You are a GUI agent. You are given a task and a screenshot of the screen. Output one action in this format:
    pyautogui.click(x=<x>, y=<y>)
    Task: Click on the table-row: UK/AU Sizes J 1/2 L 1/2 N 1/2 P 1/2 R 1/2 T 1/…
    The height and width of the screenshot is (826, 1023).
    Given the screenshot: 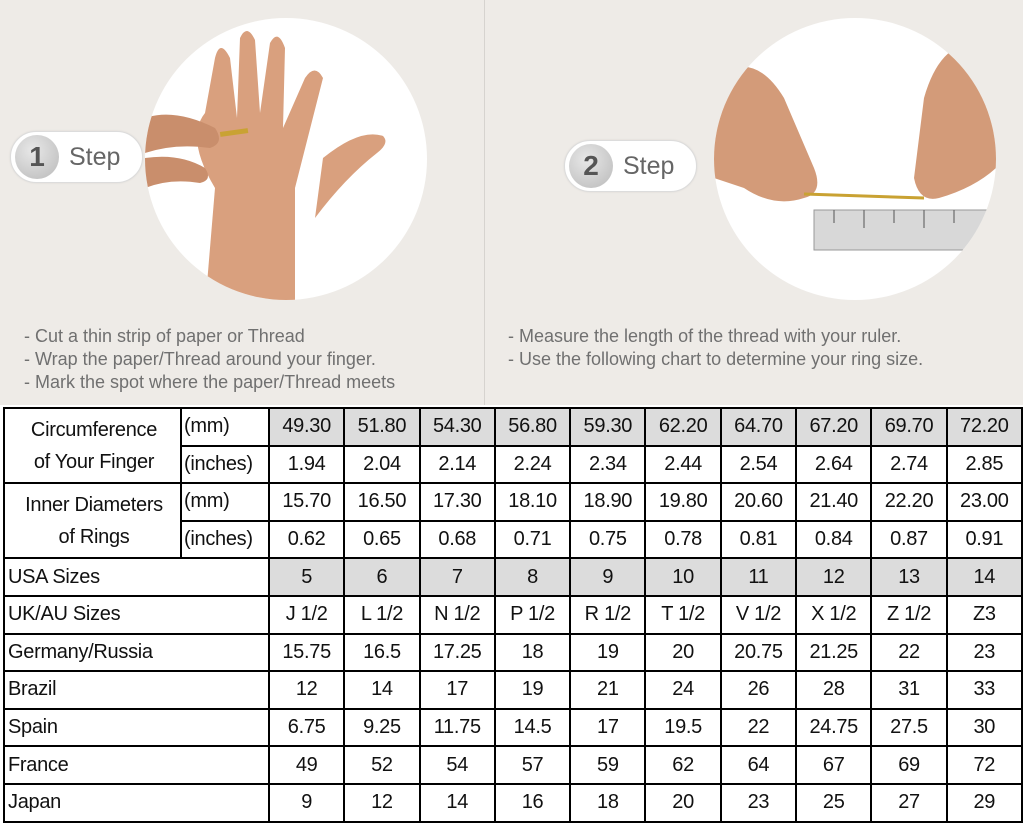 What is the action you would take?
    pyautogui.click(x=513, y=614)
    